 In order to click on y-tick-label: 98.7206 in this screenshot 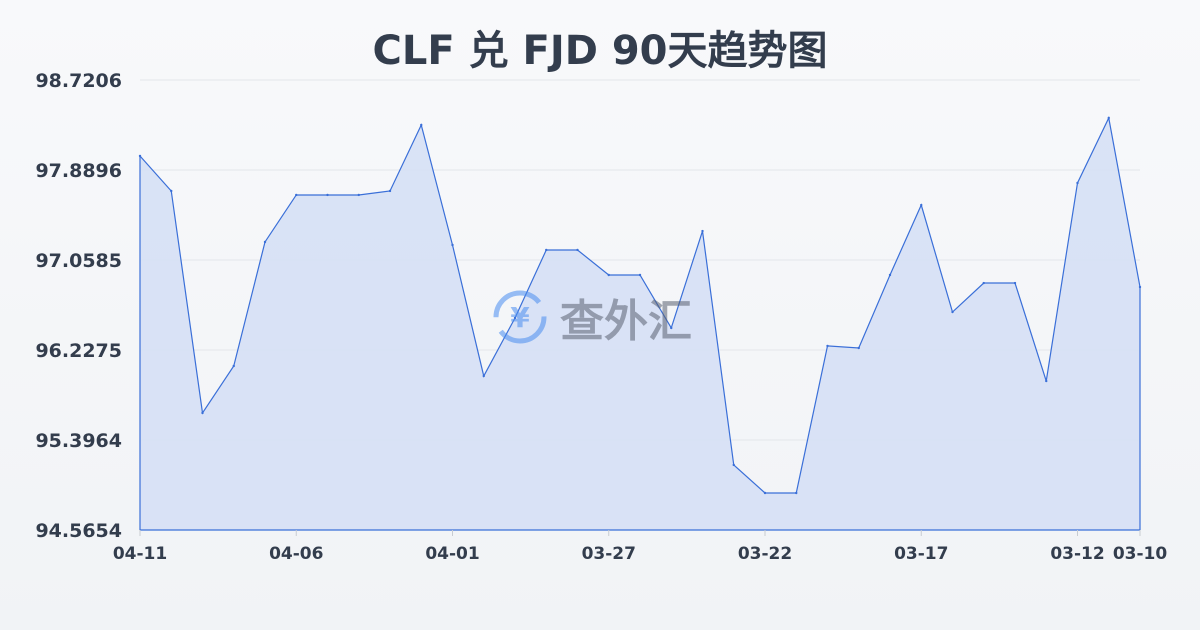, I will do `click(78, 81)`.